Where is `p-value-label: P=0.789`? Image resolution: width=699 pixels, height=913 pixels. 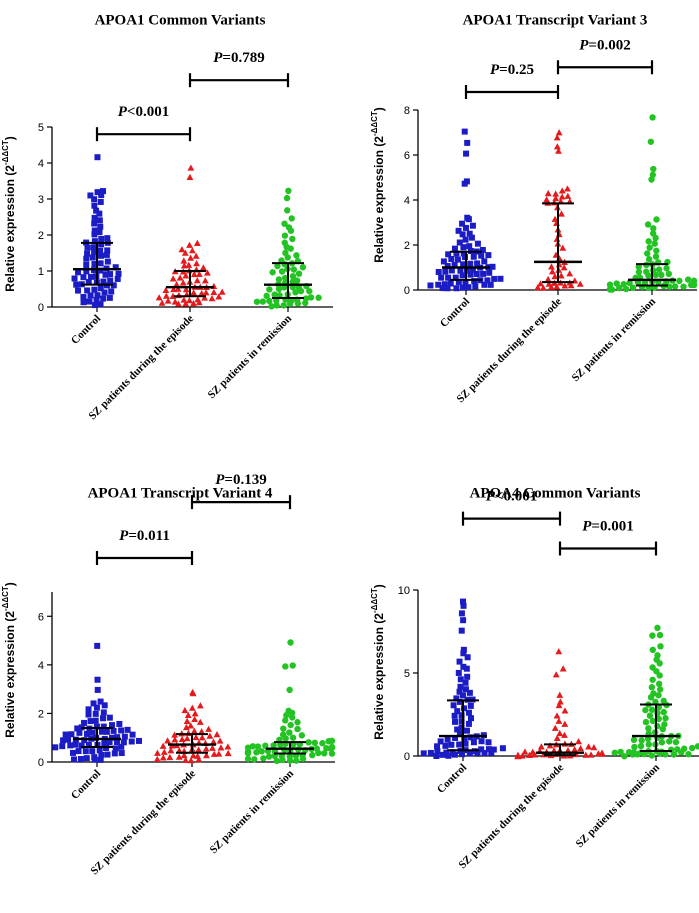
p-value-label: P=0.789 is located at coordinates (238, 58).